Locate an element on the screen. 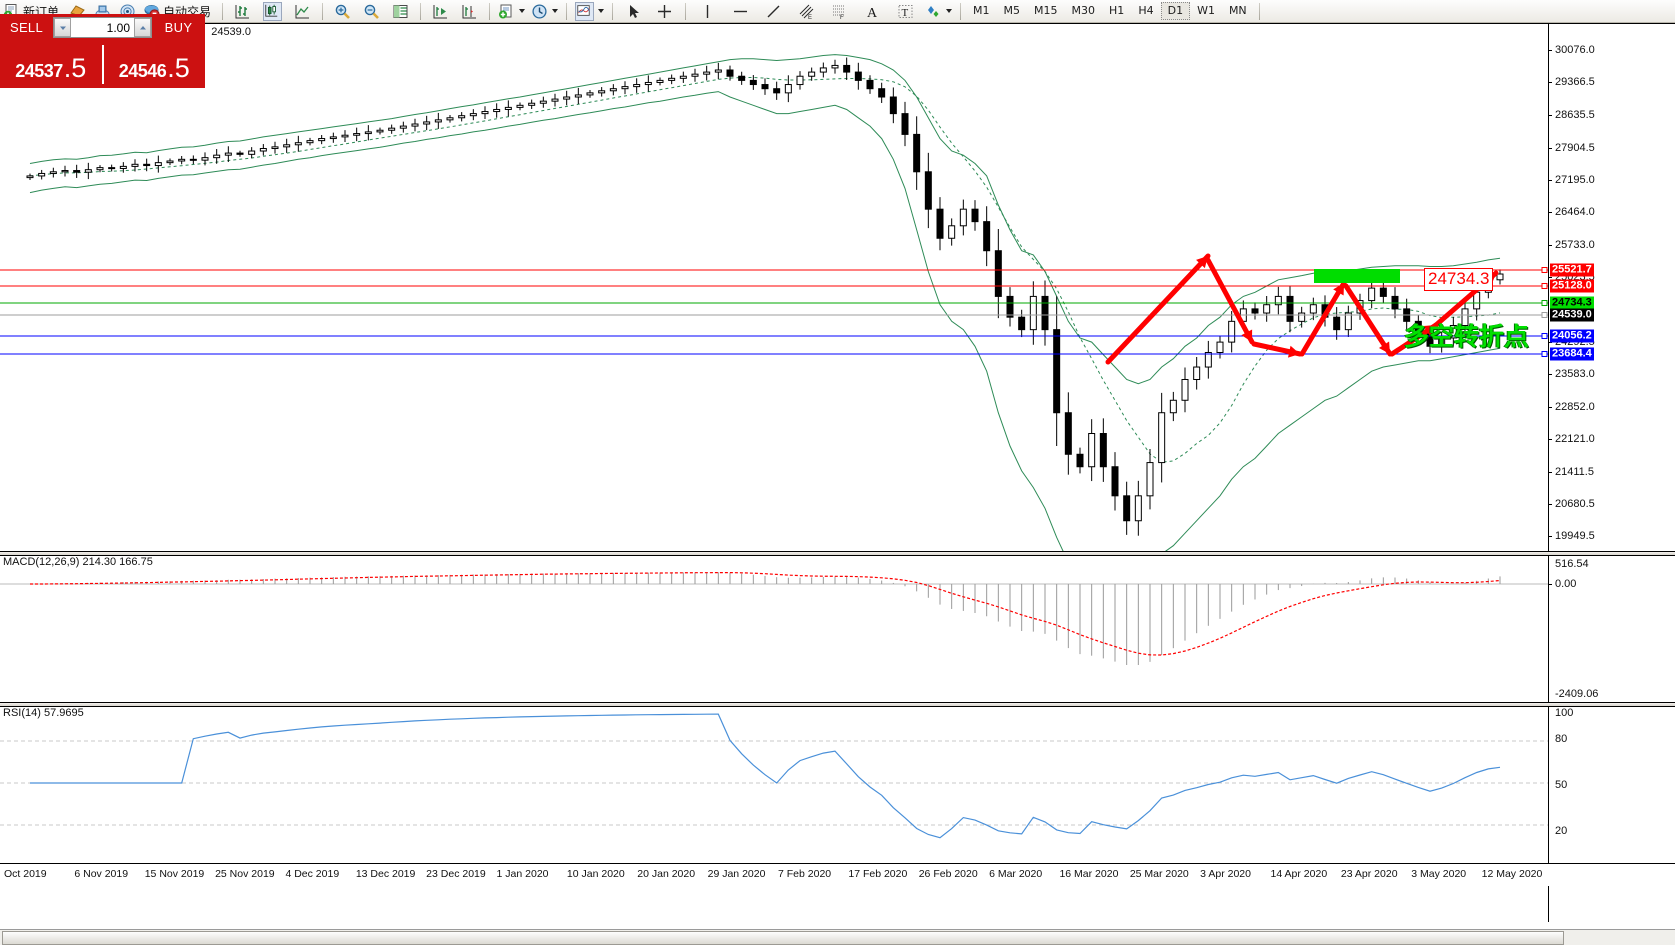 This screenshot has height=945, width=1675. price-tick-label: 27904.5 is located at coordinates (1575, 148).